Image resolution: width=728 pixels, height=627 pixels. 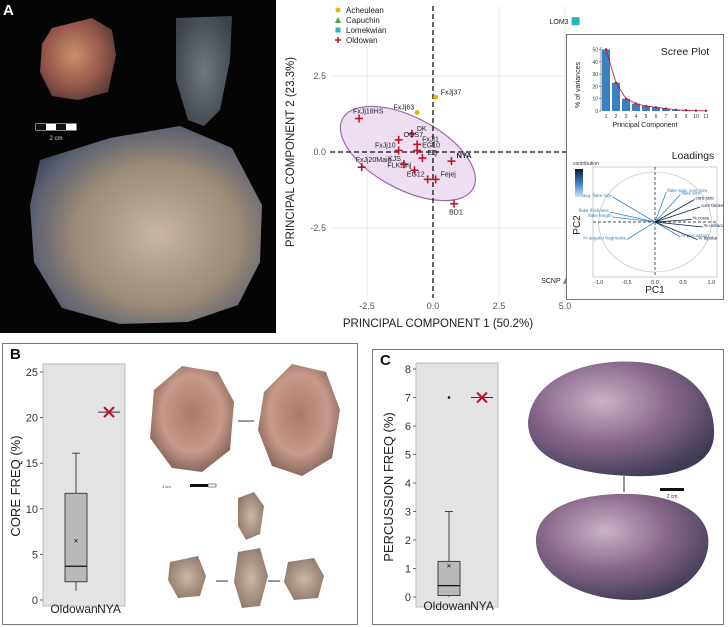 What do you see at coordinates (600, 215) in the screenshot?
I see `loading-vector-label: flake length` at bounding box center [600, 215].